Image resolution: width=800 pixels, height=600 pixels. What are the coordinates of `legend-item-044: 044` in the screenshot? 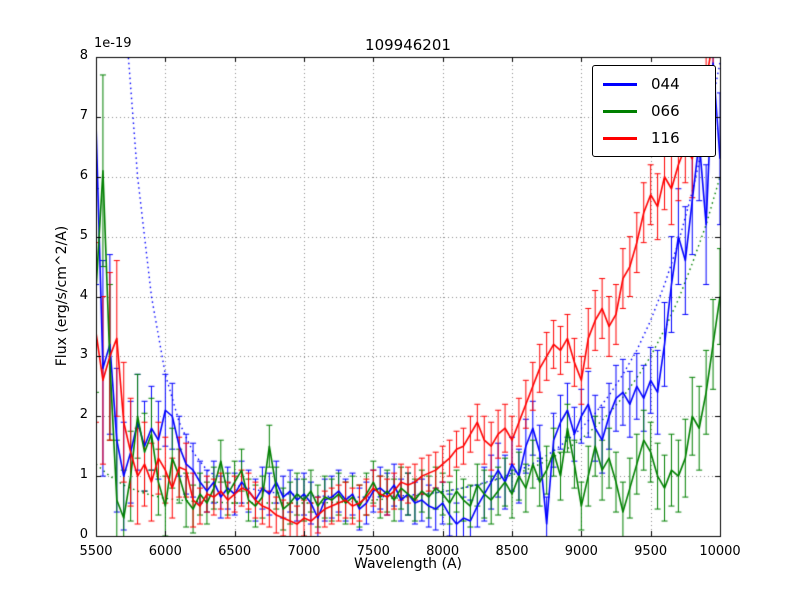 It's located at (655, 84).